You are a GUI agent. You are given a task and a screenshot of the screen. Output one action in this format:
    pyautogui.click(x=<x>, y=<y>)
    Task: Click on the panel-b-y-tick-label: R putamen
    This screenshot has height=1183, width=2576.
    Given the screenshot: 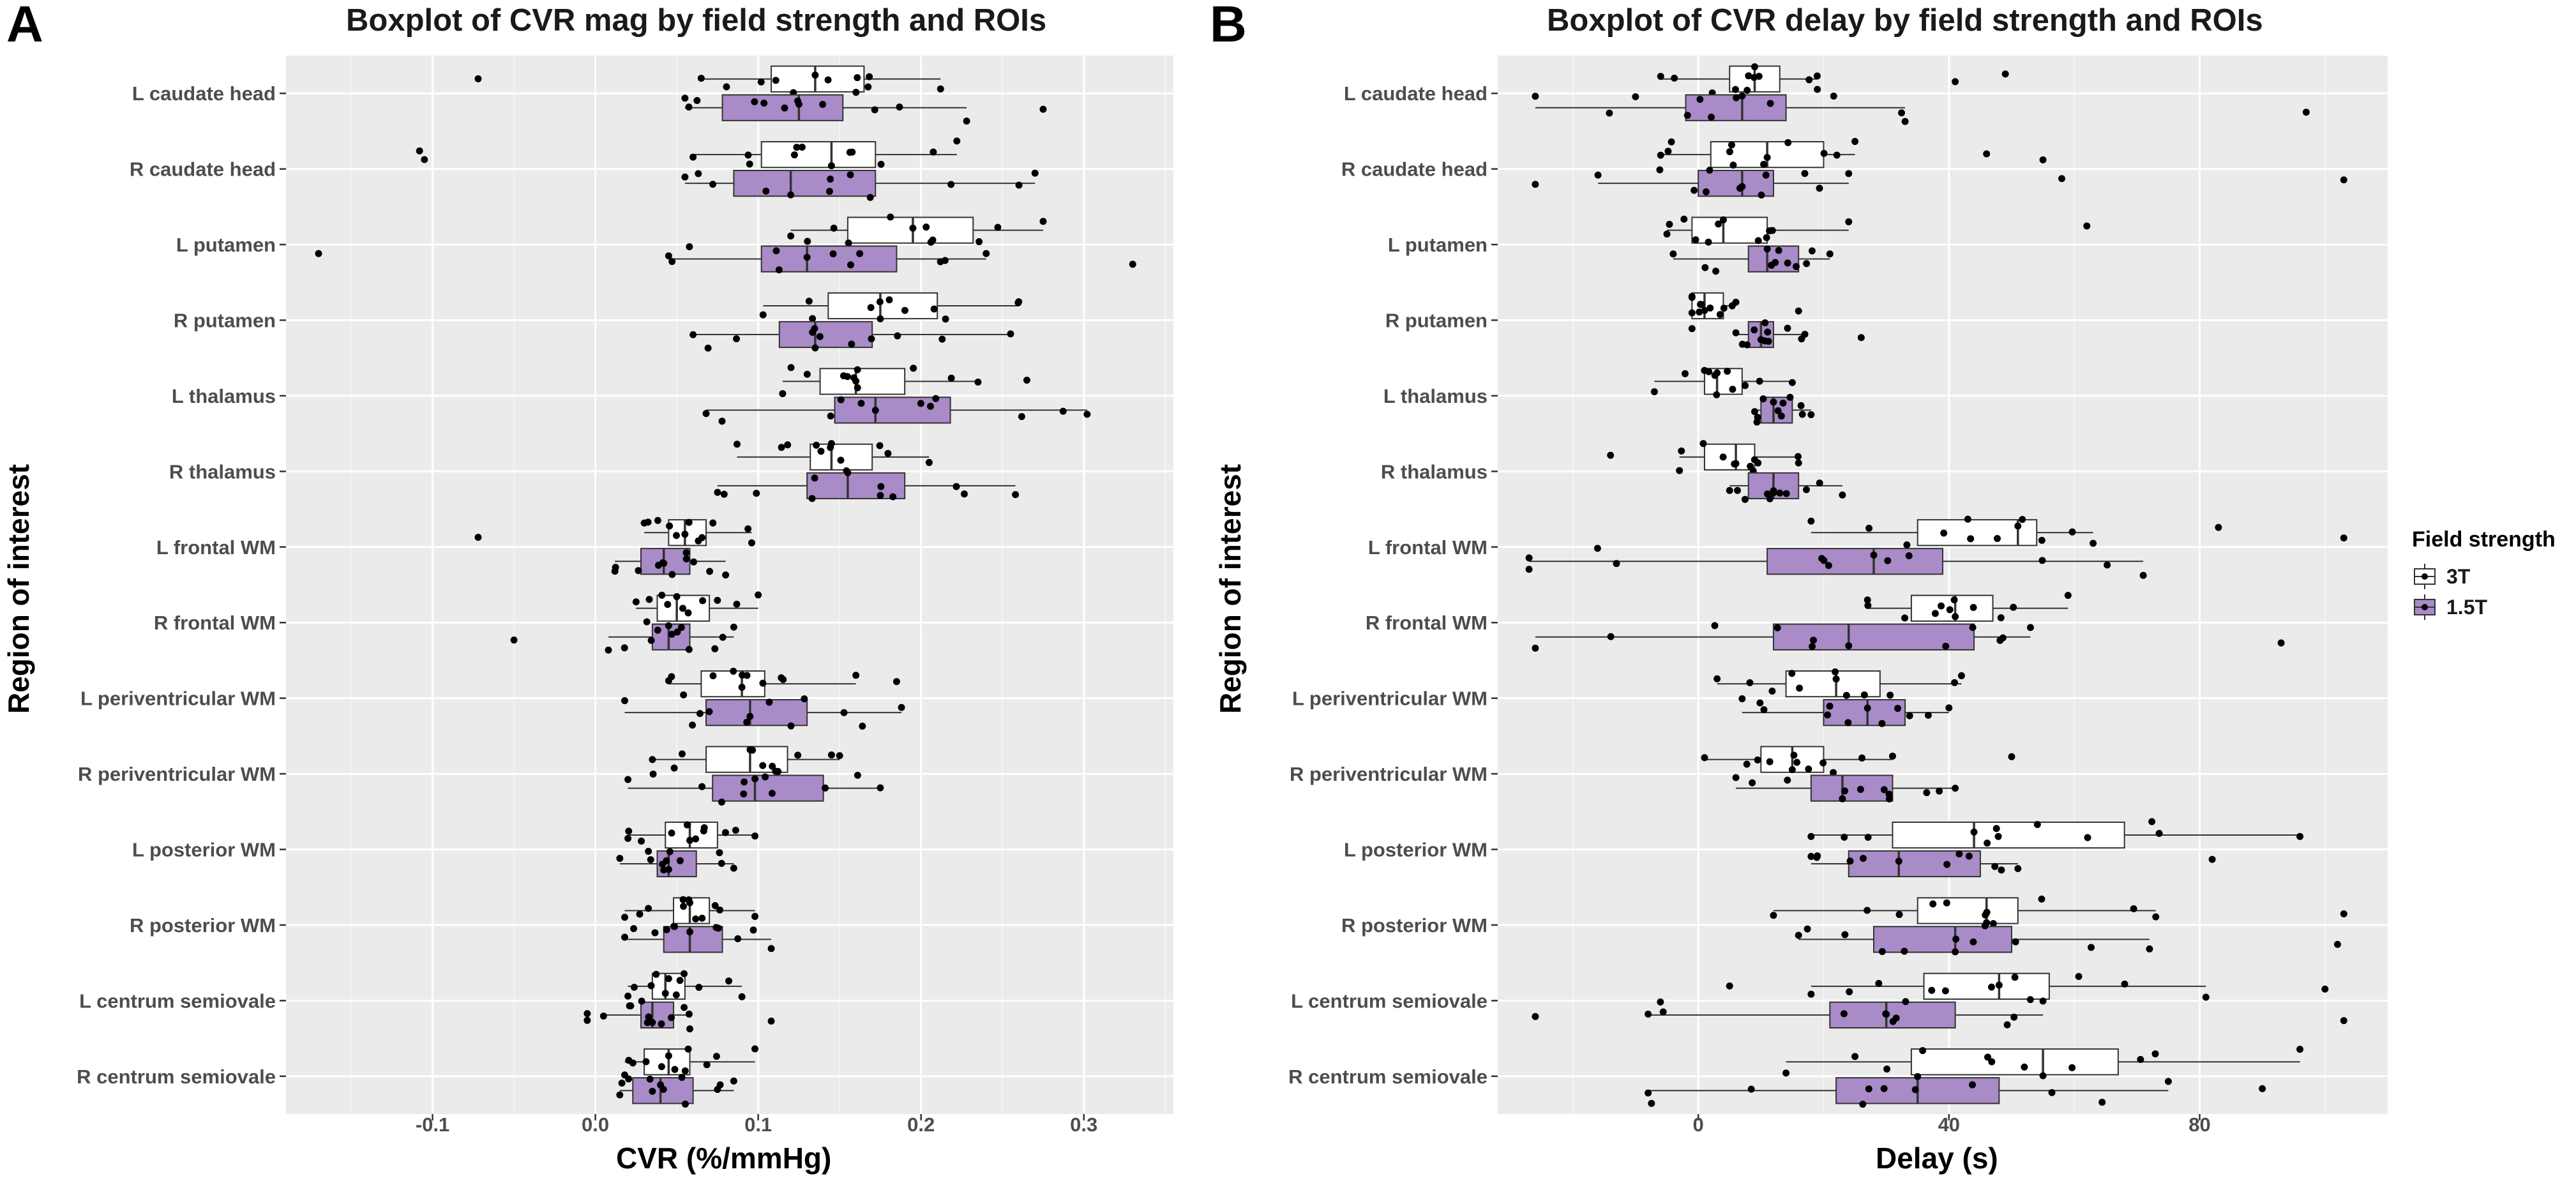 What is the action you would take?
    pyautogui.click(x=1436, y=321)
    